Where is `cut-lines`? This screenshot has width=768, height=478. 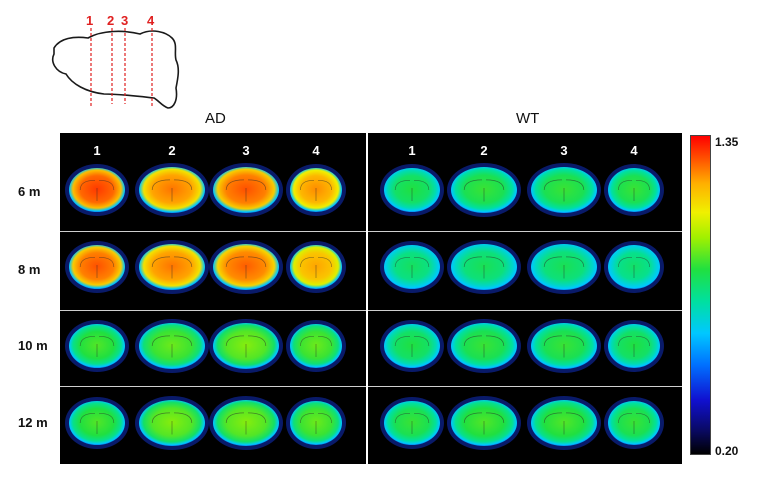 cut-lines is located at coordinates (121, 68).